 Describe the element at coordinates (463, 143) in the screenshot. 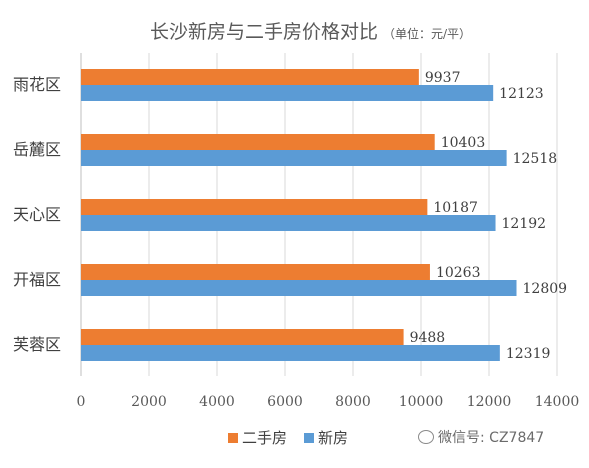

I see `data-label: 10403` at that location.